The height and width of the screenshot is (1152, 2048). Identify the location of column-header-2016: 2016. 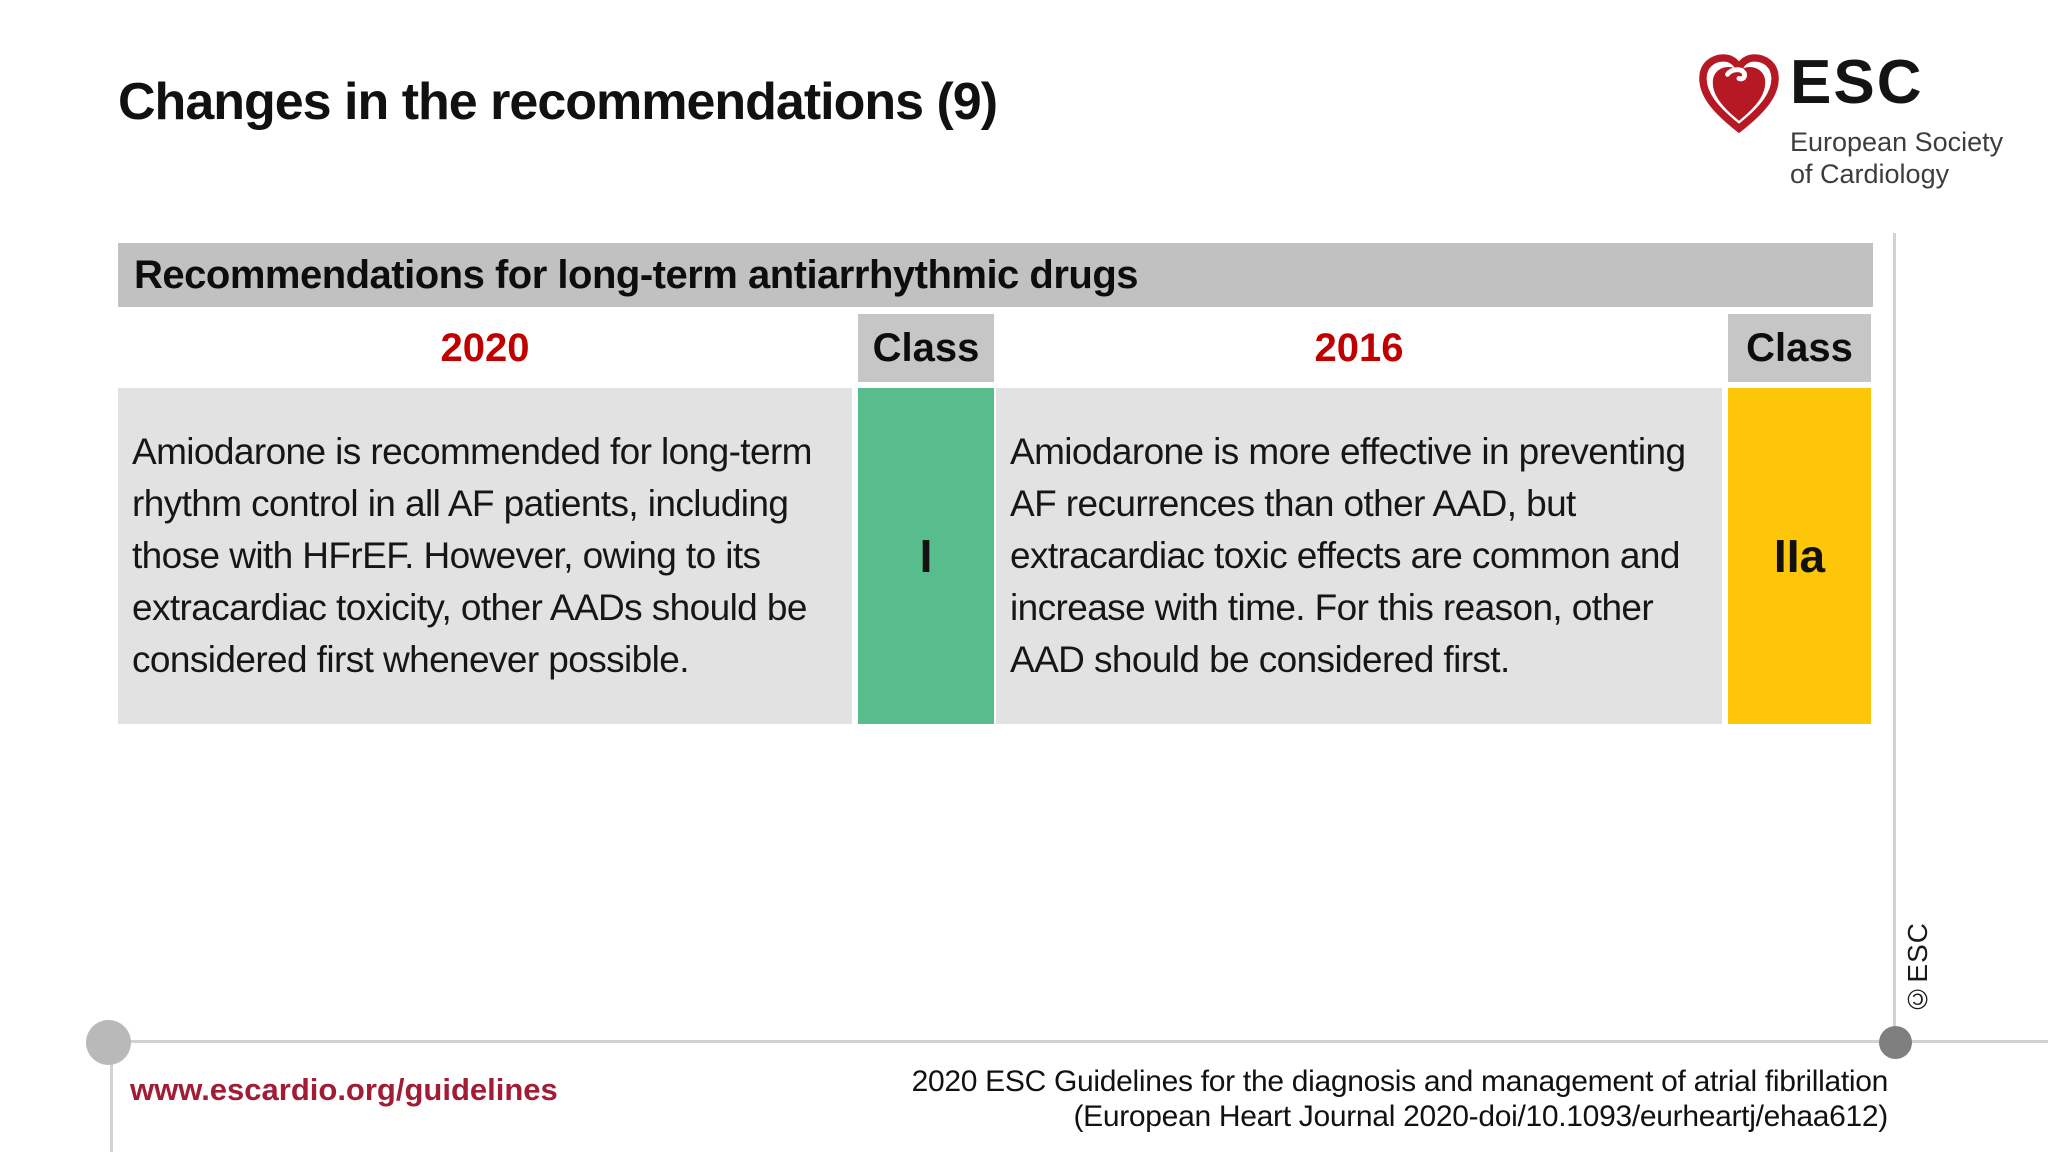
(1359, 348).